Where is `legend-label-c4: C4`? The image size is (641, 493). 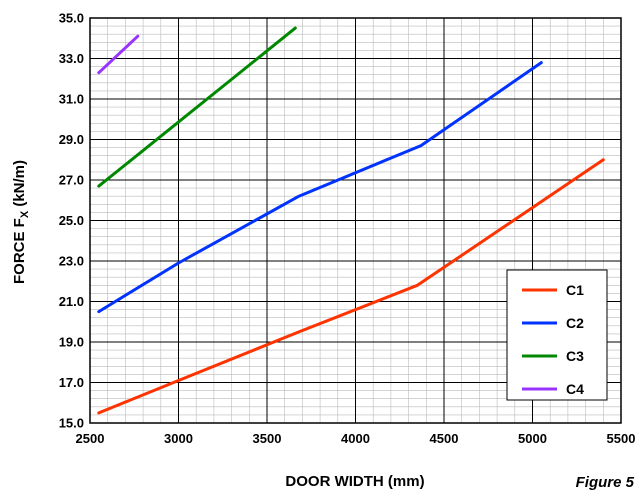
legend-label-c4: C4 is located at coordinates (575, 389).